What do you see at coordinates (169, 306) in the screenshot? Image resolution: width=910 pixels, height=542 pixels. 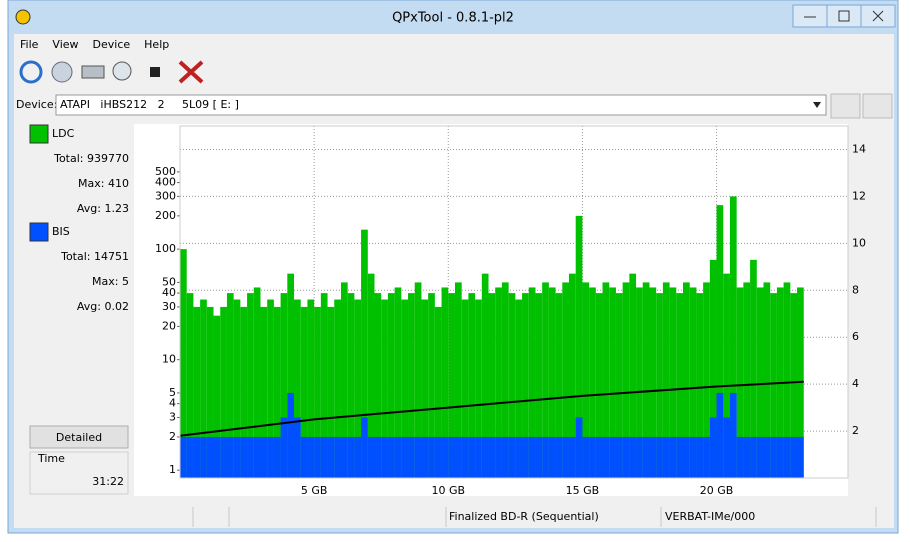 I see `y-tick-label: 30` at bounding box center [169, 306].